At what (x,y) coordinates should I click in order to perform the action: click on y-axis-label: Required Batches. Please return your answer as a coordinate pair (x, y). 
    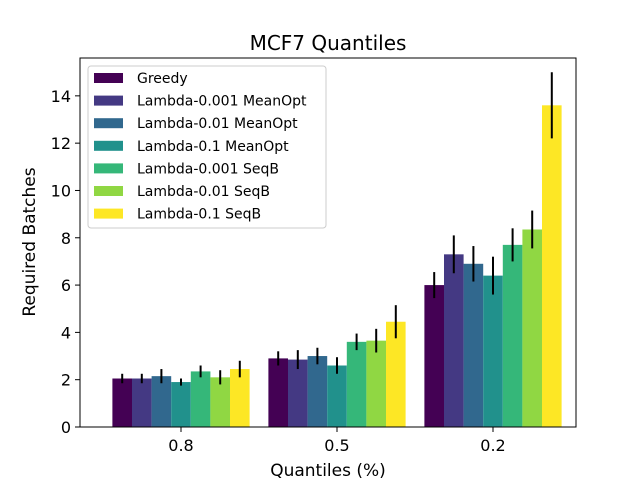
    Looking at the image, I should click on (30, 241).